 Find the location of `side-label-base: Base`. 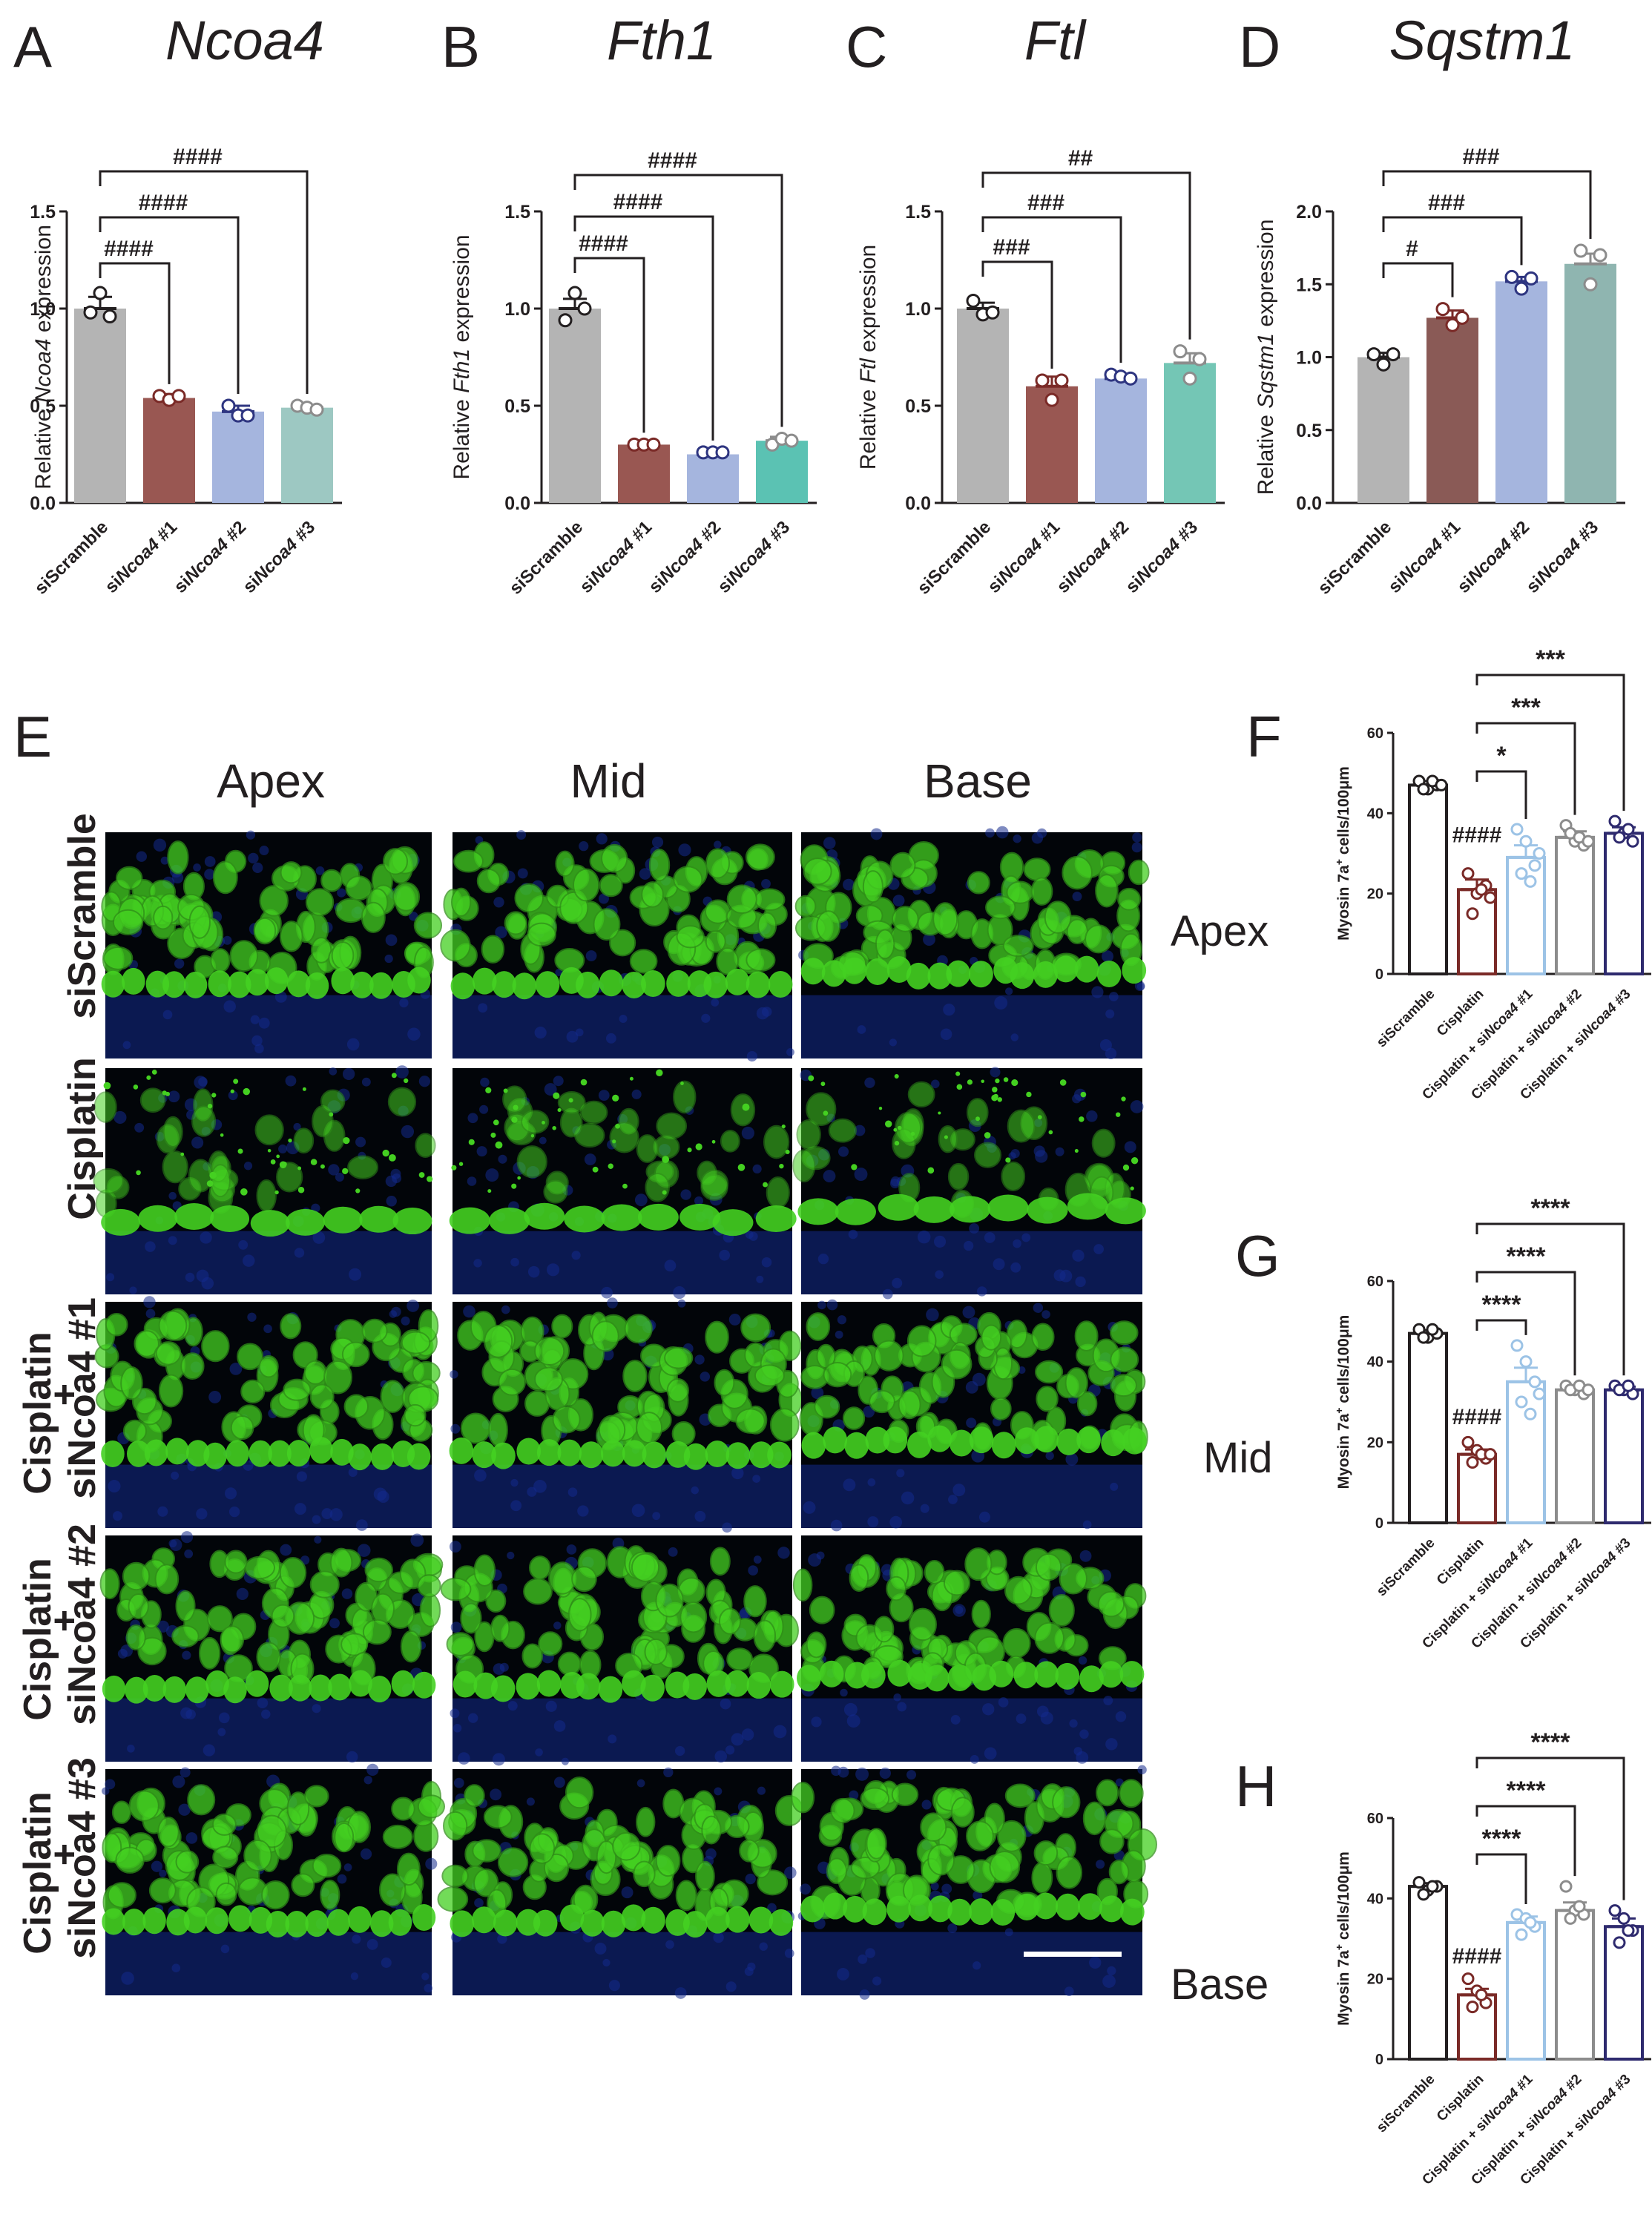

side-label-base: Base is located at coordinates (1220, 1984).